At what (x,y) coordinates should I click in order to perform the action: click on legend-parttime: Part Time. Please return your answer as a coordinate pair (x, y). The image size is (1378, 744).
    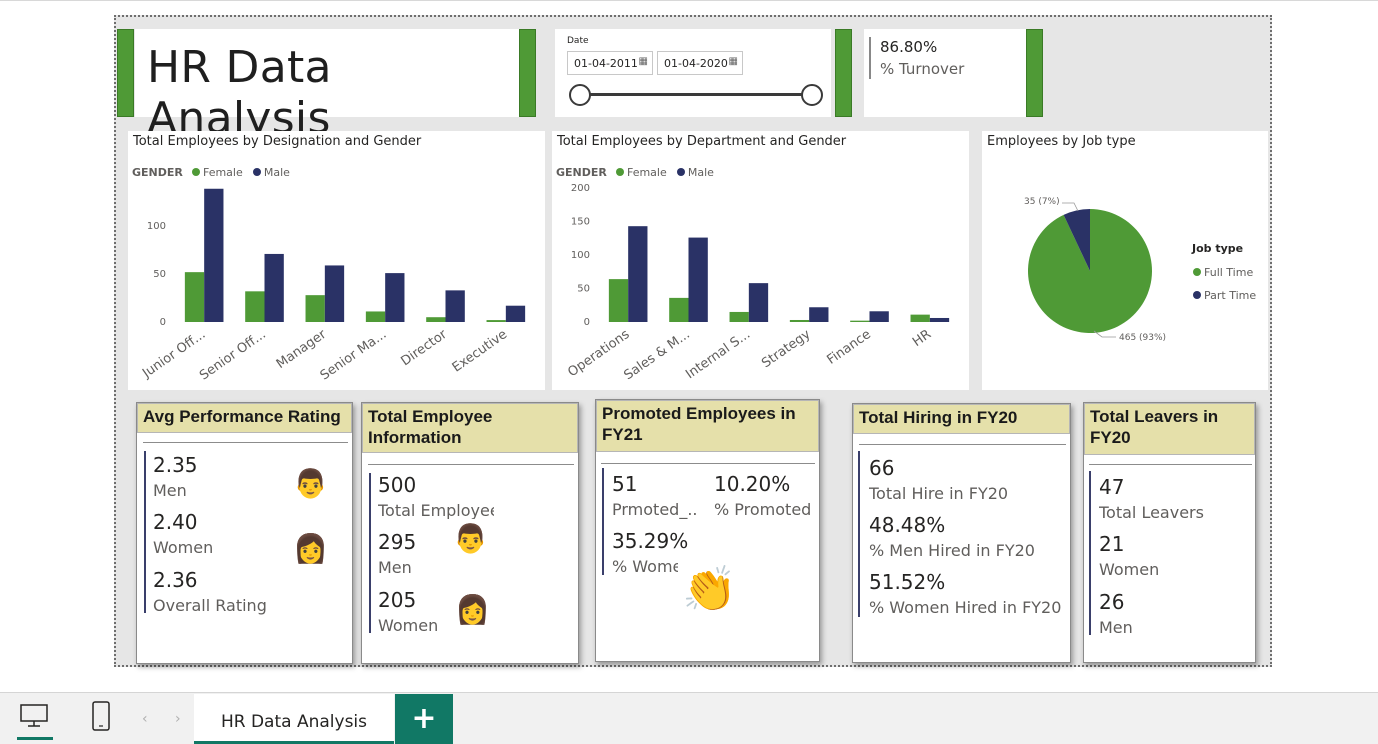
    Looking at the image, I should click on (1230, 295).